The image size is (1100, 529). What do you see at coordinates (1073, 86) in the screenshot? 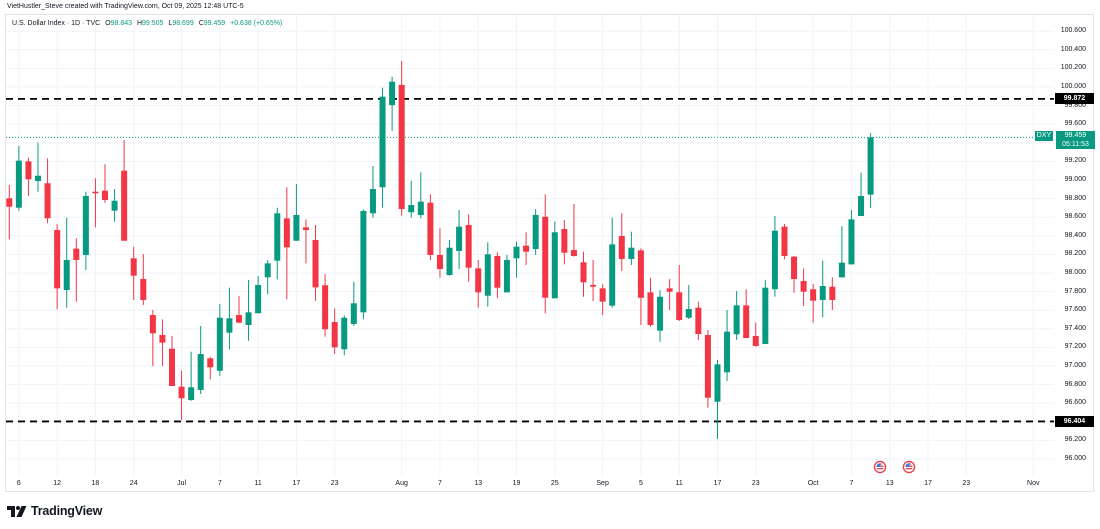
I see `price-axis-label: 100.000` at bounding box center [1073, 86].